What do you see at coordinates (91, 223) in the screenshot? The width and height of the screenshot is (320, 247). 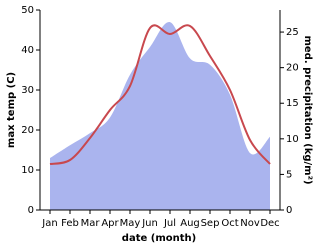 I see `x-tick-label: Mar` at bounding box center [91, 223].